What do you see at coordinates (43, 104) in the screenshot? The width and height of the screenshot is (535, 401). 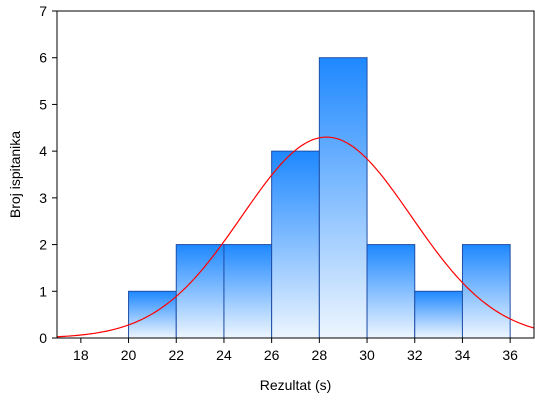 I see `y-tick-label: 5` at bounding box center [43, 104].